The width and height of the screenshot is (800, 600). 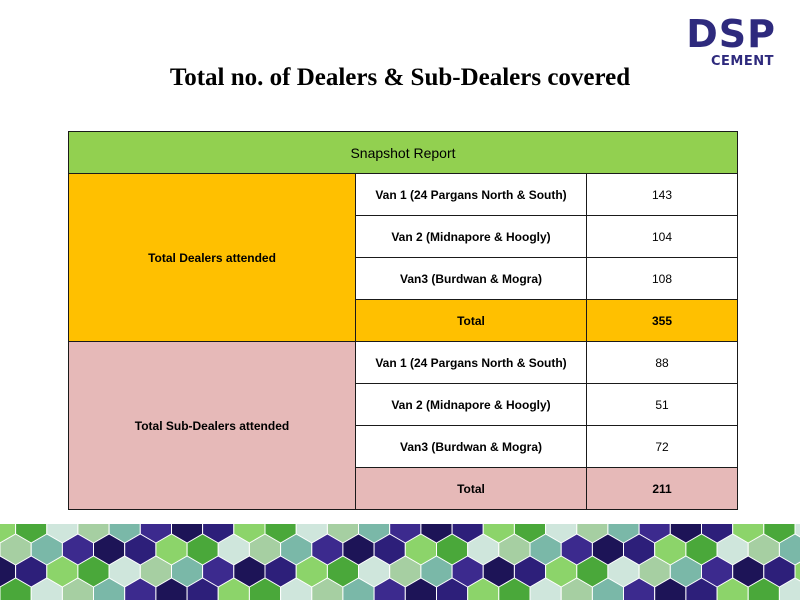 What do you see at coordinates (731, 34) in the screenshot?
I see `logo-brand: DSP` at bounding box center [731, 34].